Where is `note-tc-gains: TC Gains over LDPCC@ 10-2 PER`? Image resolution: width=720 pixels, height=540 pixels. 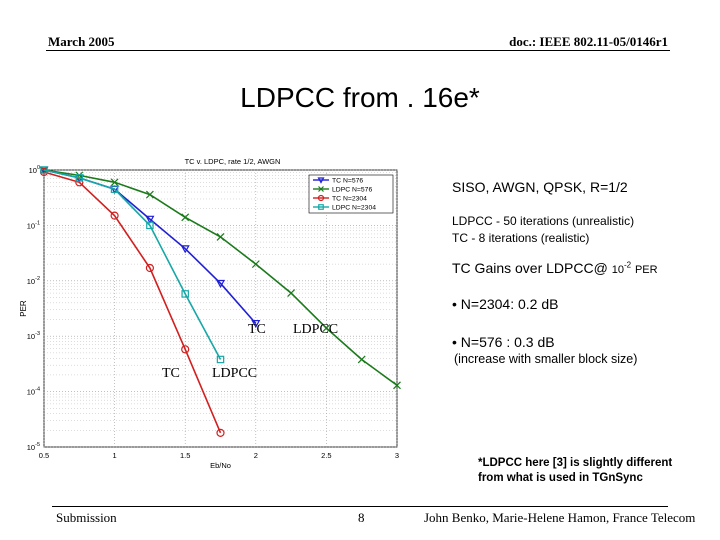 note-tc-gains: TC Gains over LDPCC@ 10-2 PER is located at coordinates (555, 268).